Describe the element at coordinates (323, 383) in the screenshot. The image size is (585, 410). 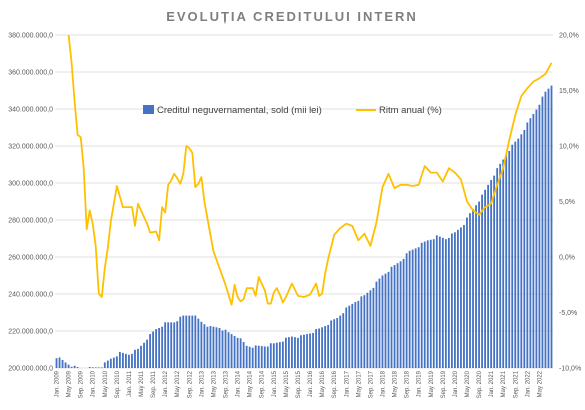
I see `x-tick-label: May 2016` at that location.